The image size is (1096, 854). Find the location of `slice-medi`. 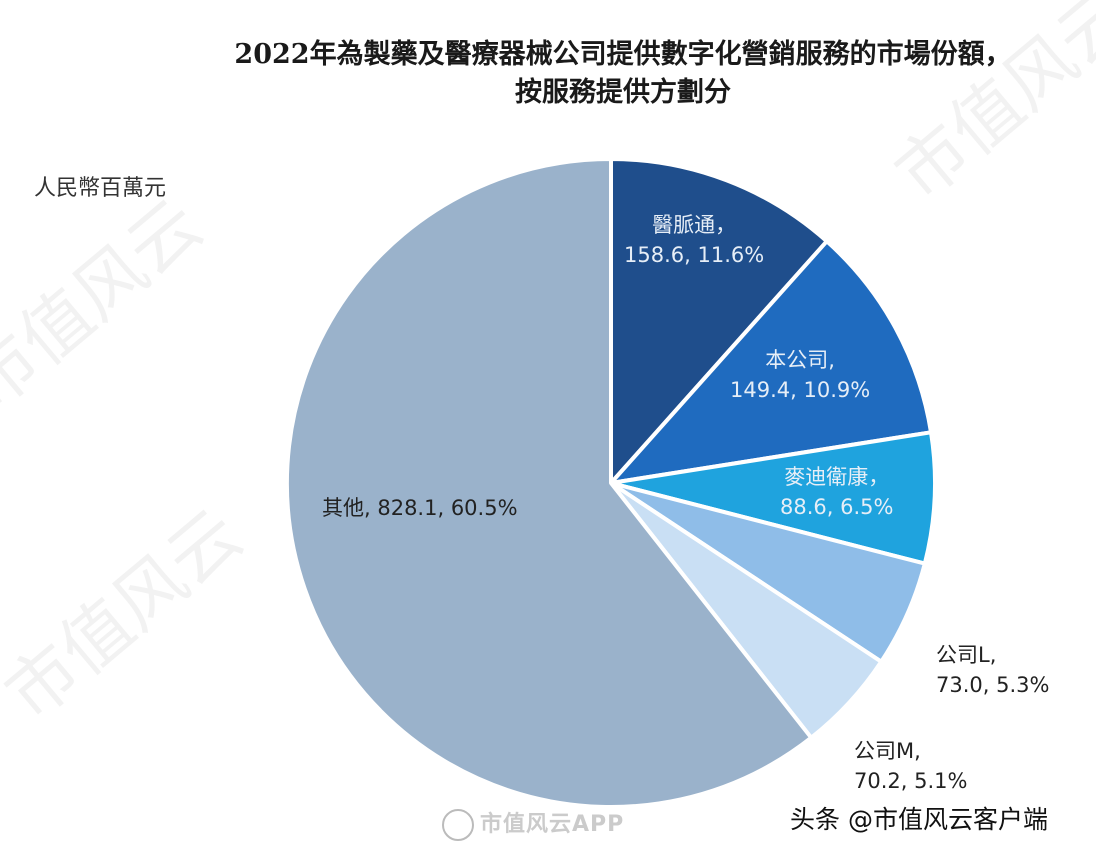

slice-medi is located at coordinates (773, 498).